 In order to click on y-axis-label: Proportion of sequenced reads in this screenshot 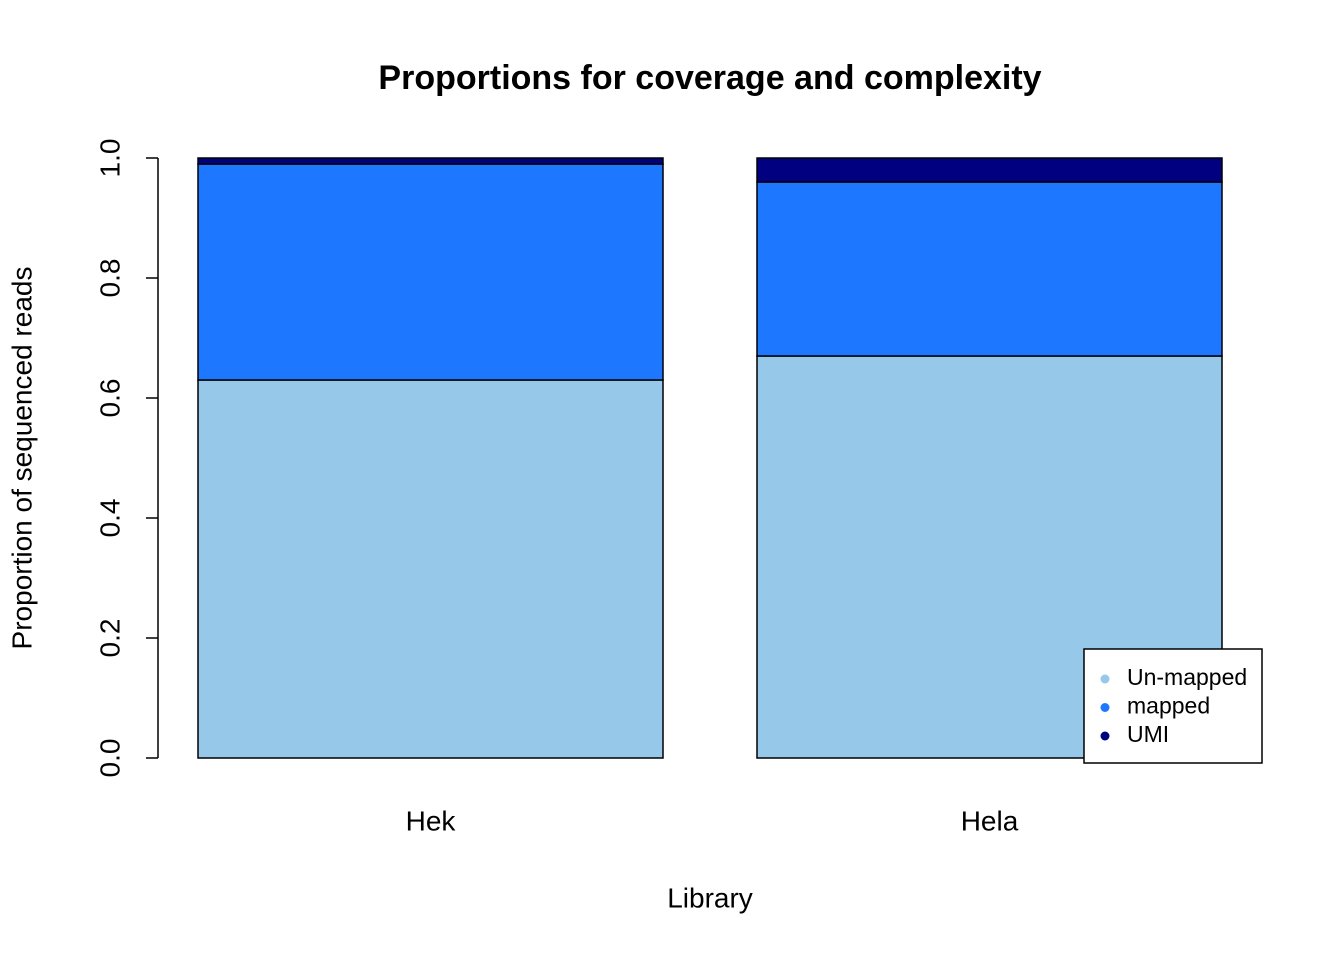, I will do `click(21, 458)`.